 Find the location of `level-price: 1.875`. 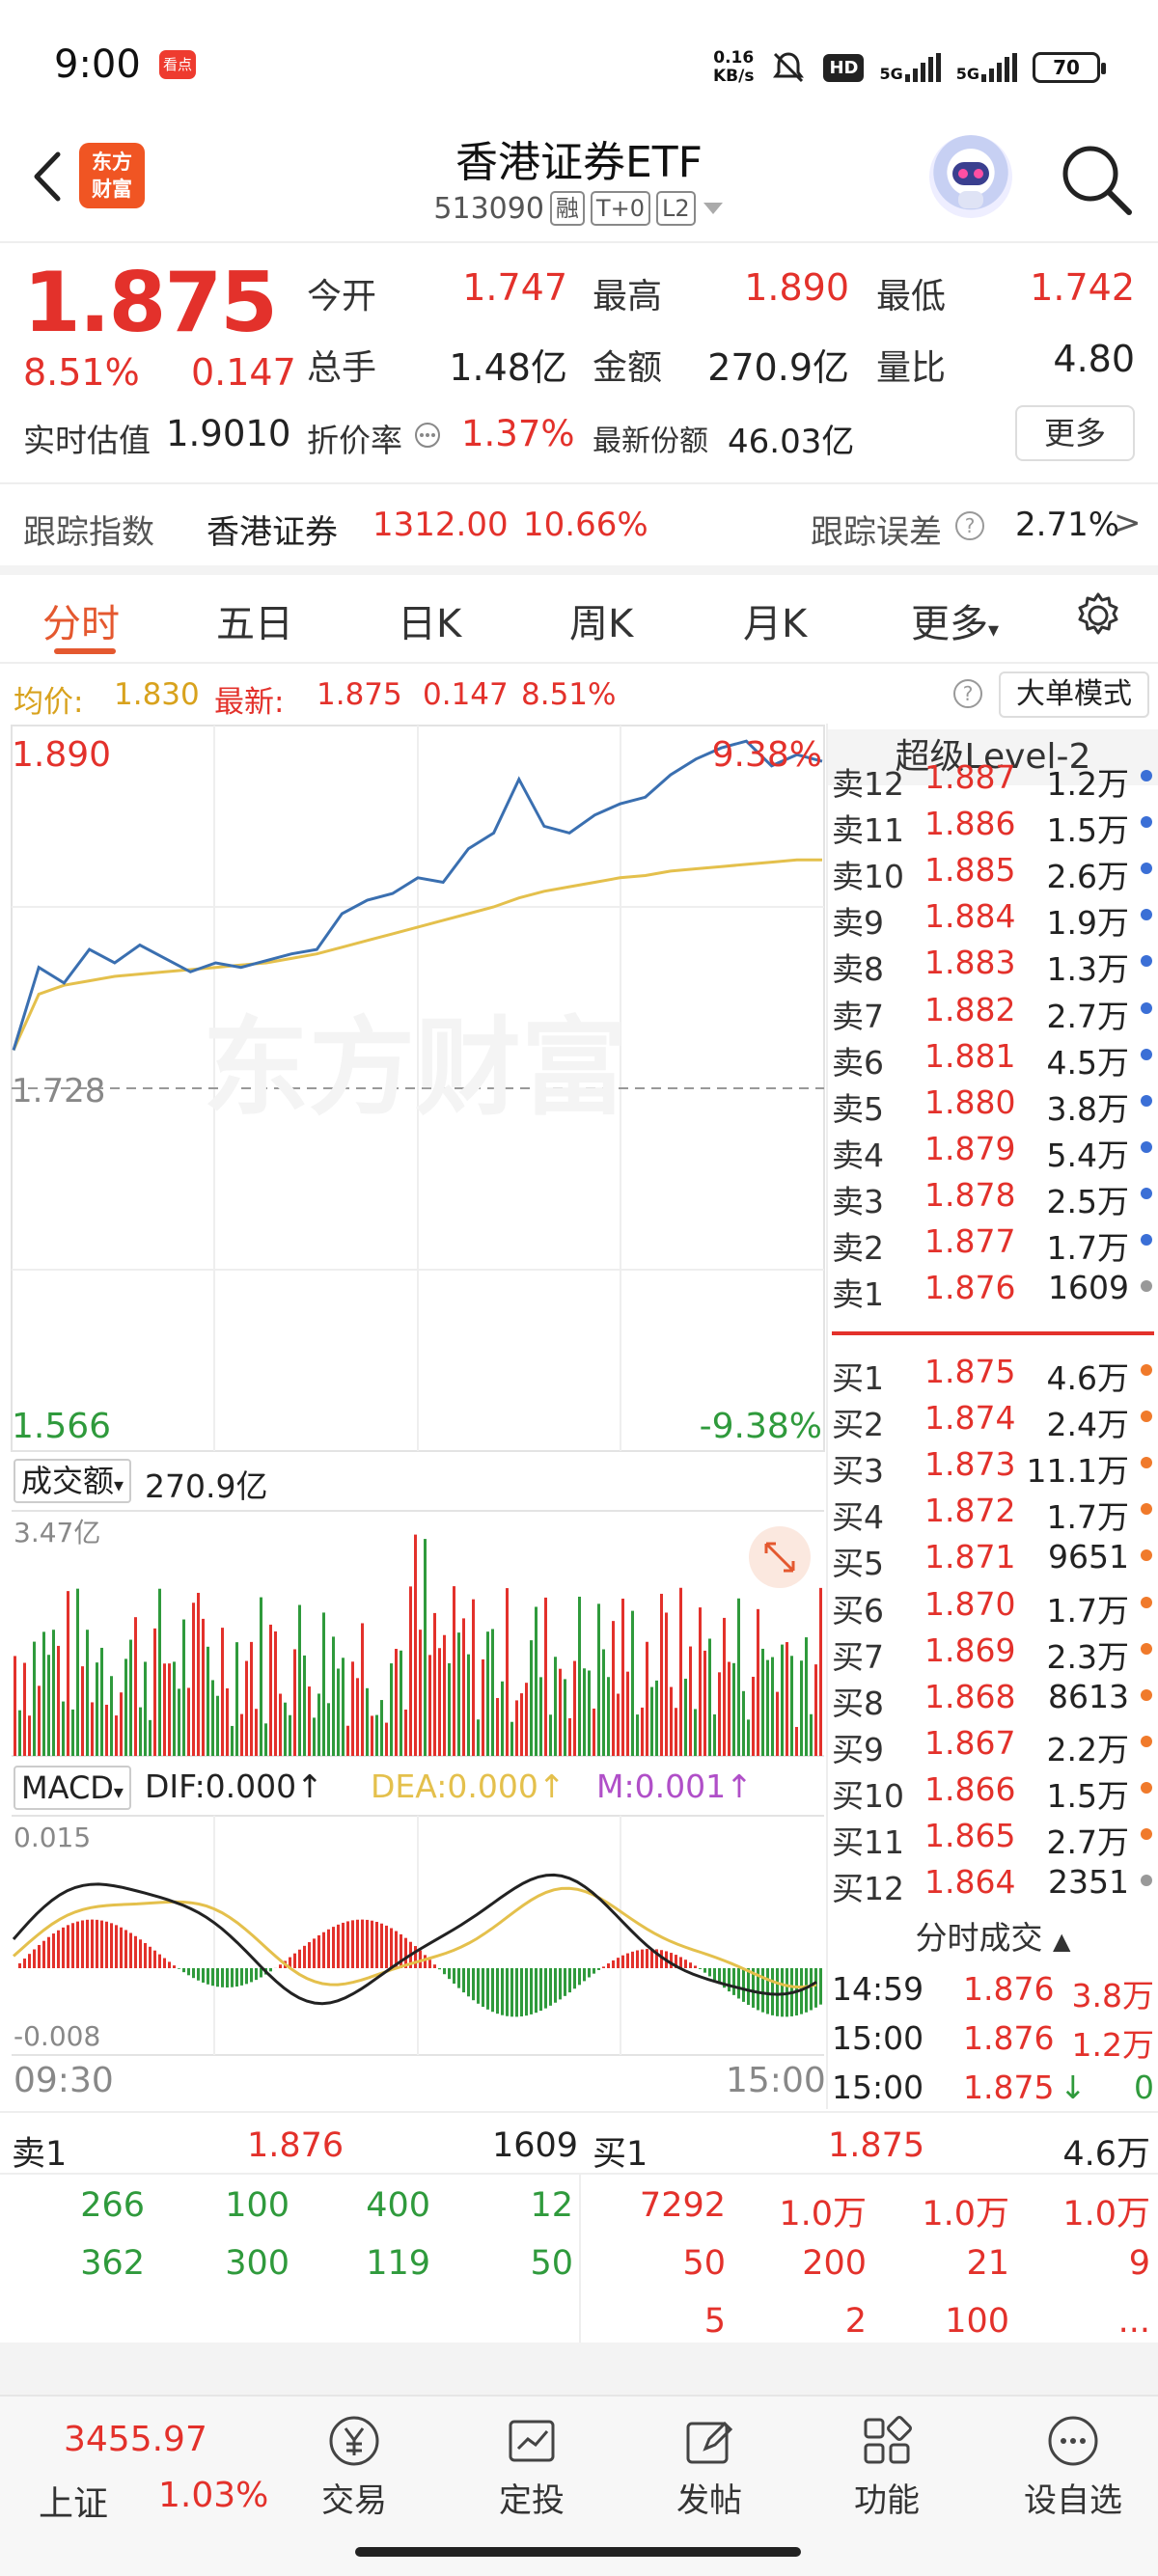

level-price: 1.875 is located at coordinates (970, 1372).